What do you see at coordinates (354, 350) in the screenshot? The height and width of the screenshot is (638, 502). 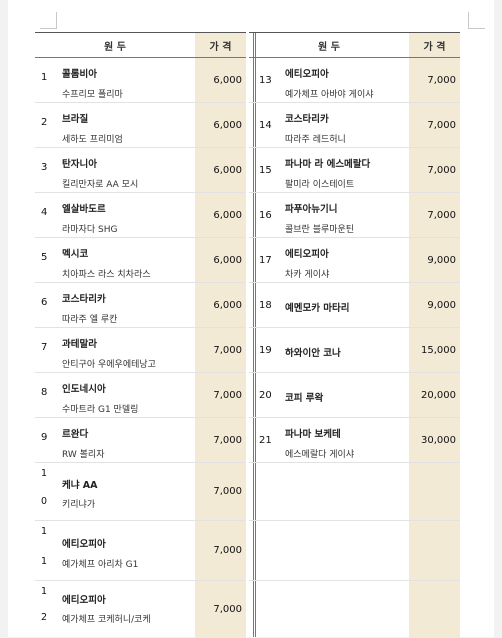 I see `table-row: 19 하와이안 코나 15,000` at bounding box center [354, 350].